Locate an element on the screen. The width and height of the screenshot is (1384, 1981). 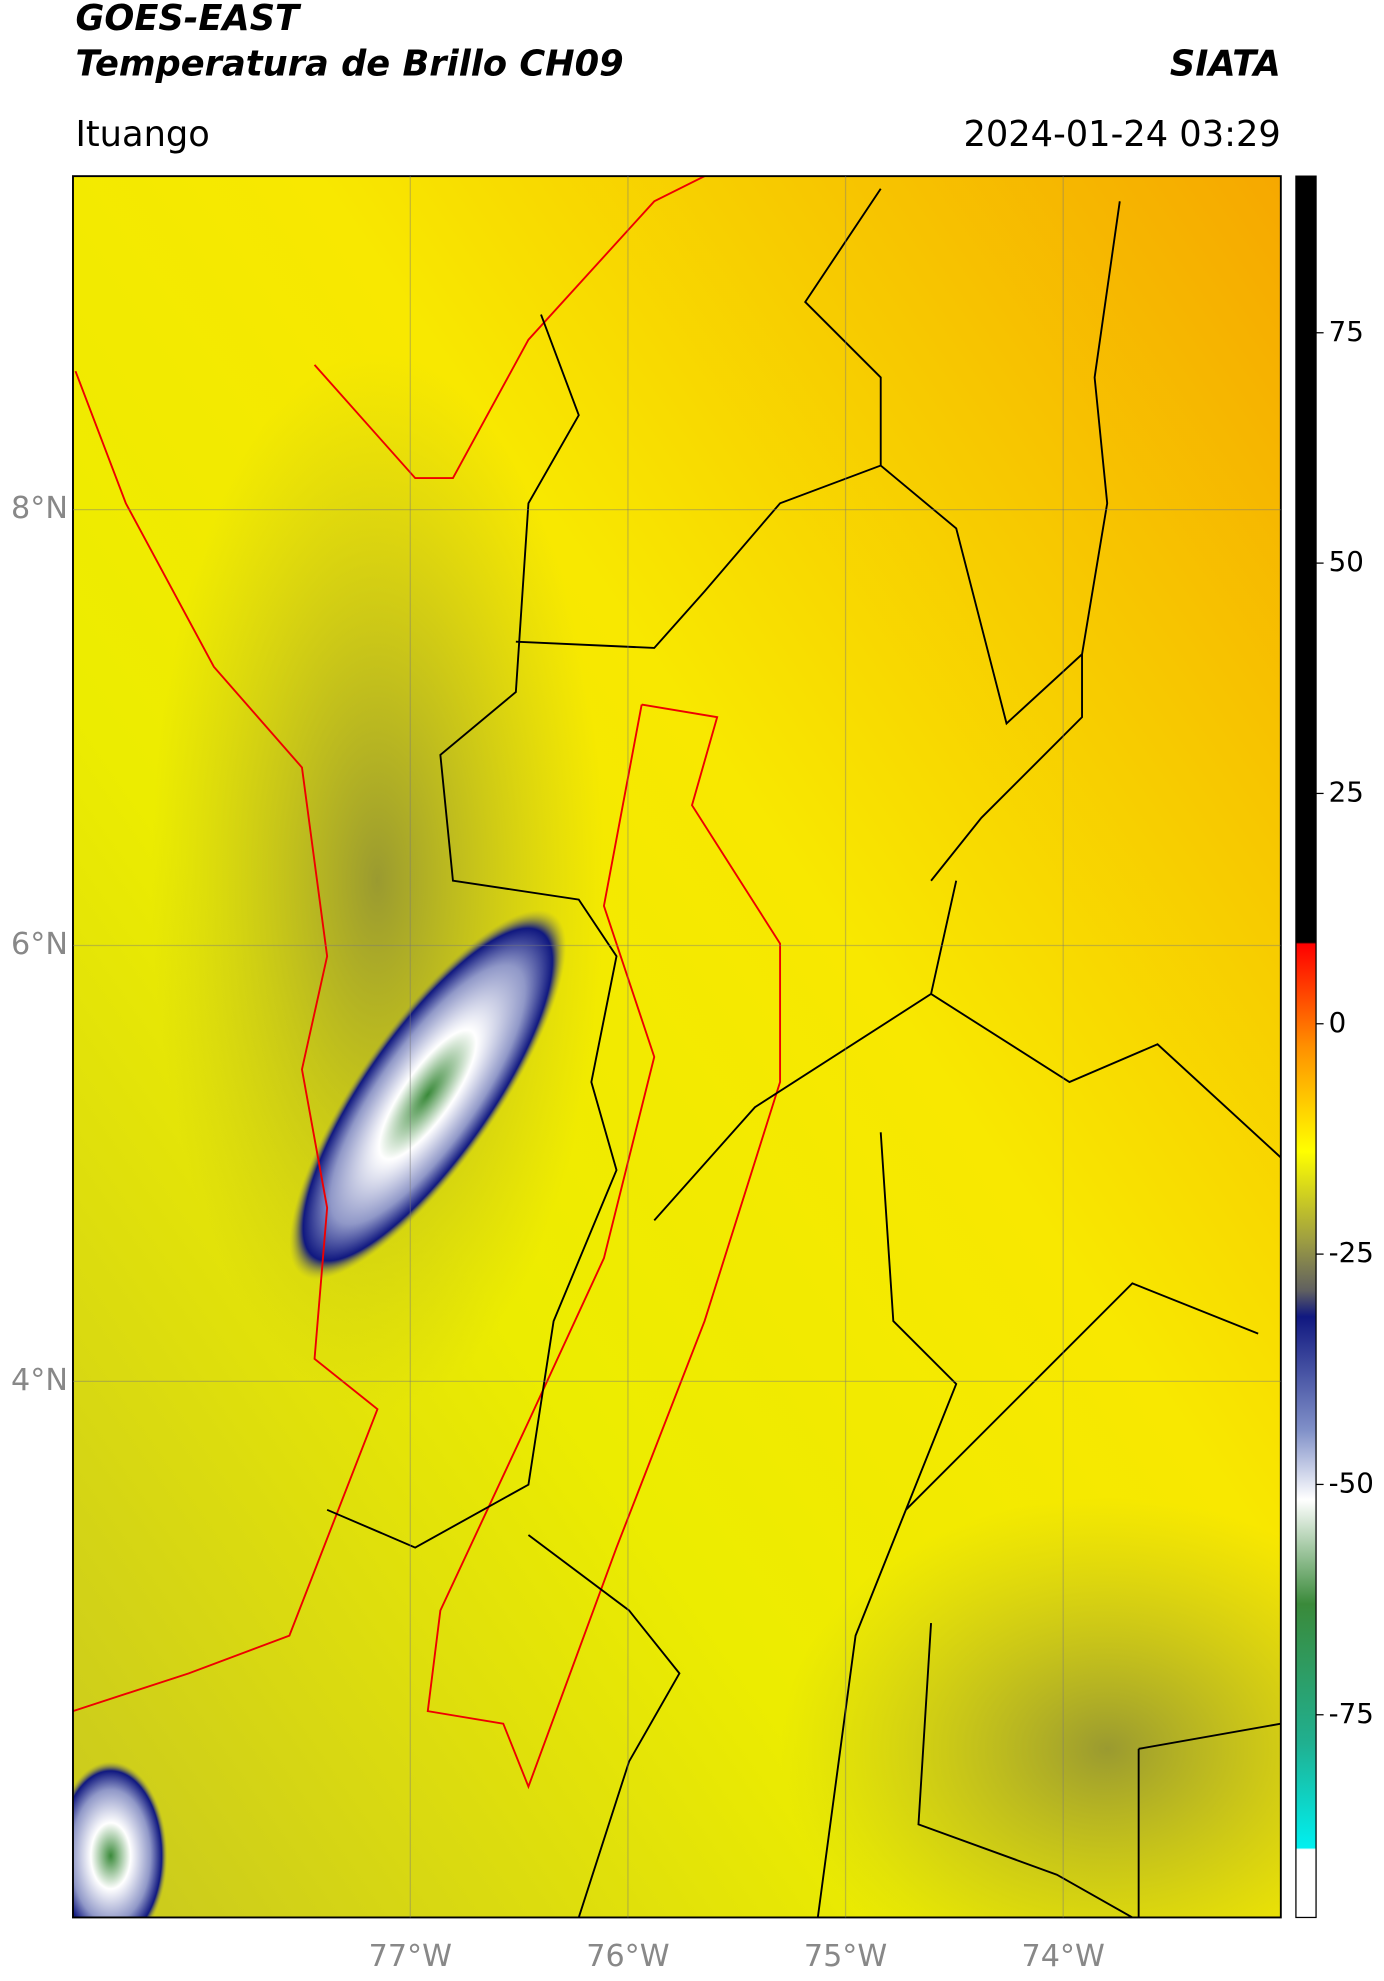
colorbar-label: 0 is located at coordinates (1338, 1022).